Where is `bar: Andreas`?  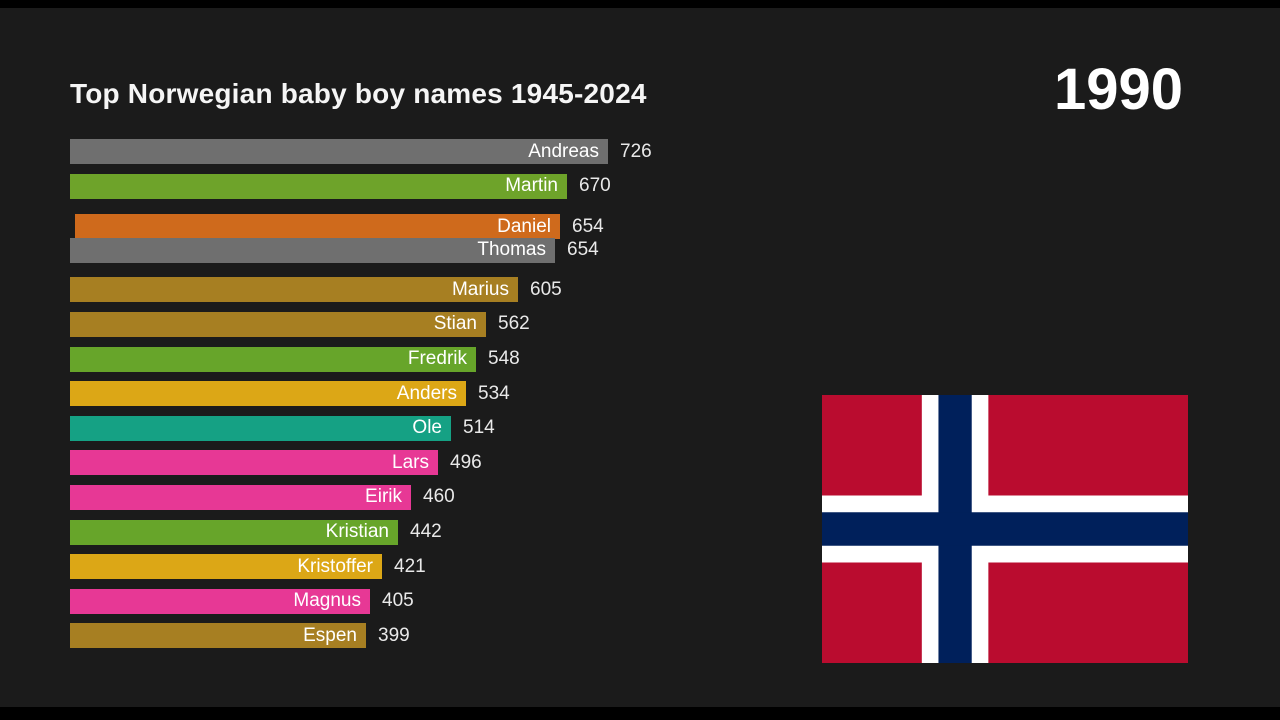 bar: Andreas is located at coordinates (339, 151).